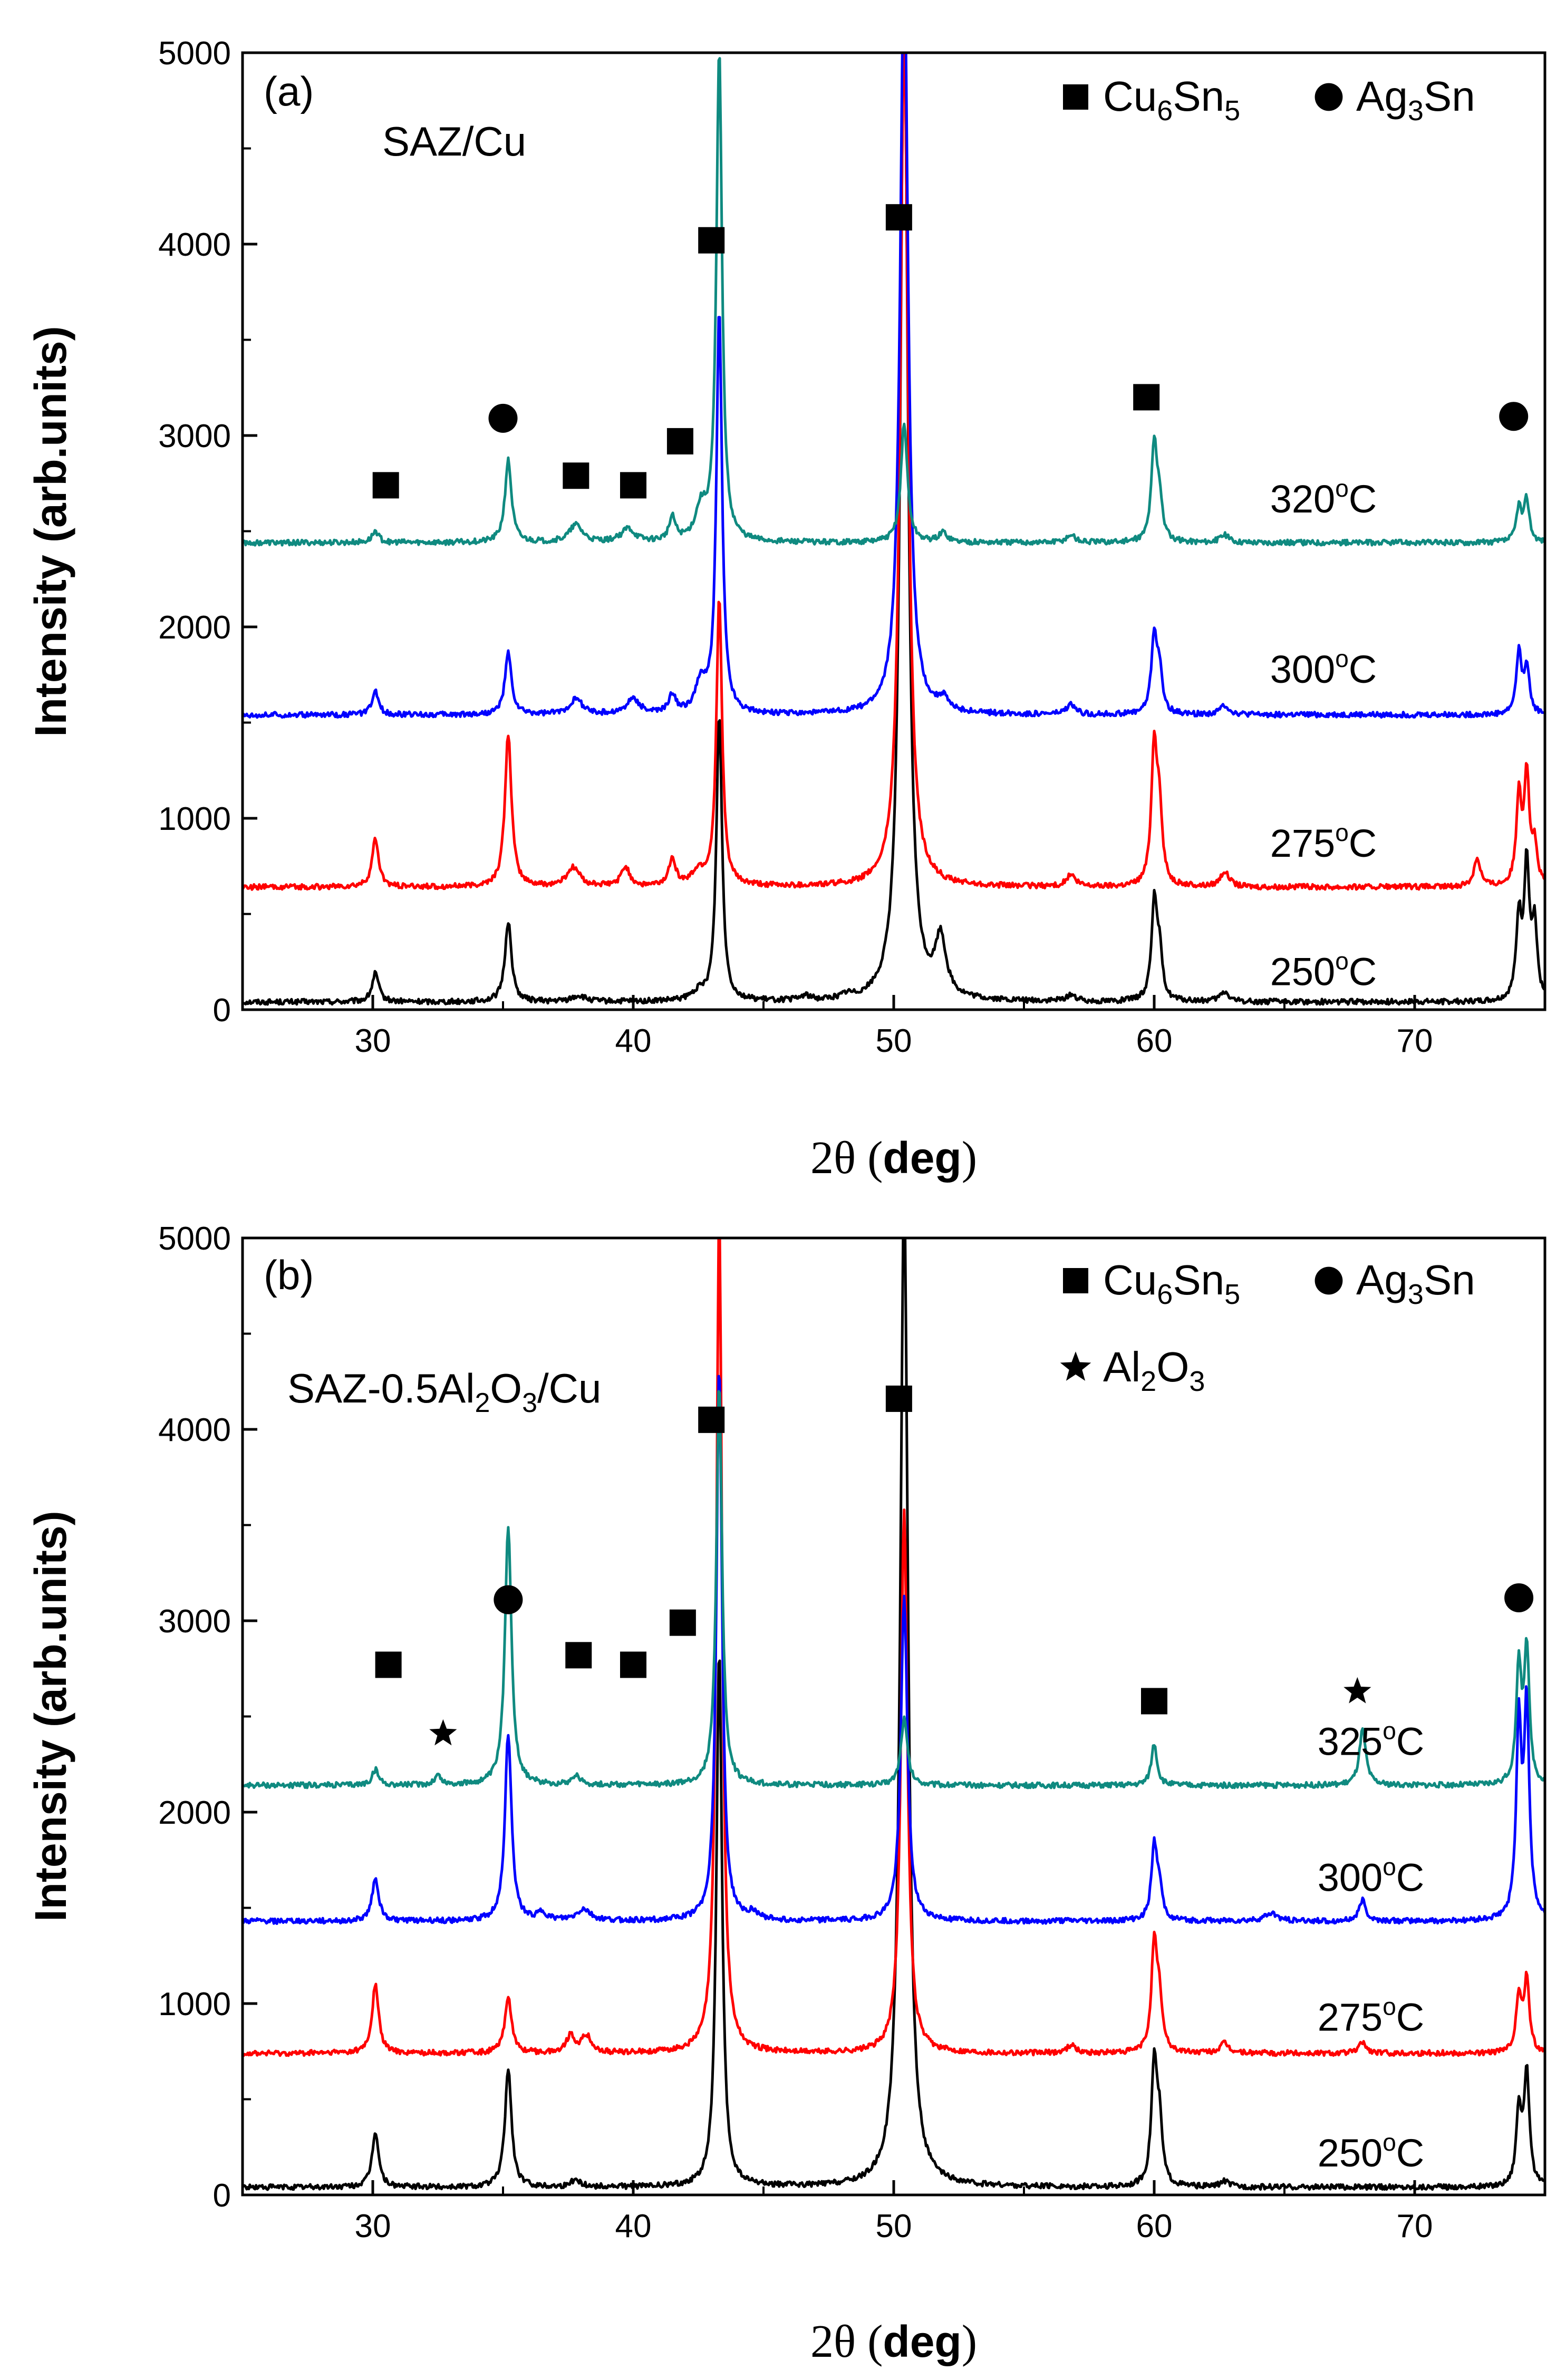  I want to click on y-tick-label-b: 3000, so click(194, 1621).